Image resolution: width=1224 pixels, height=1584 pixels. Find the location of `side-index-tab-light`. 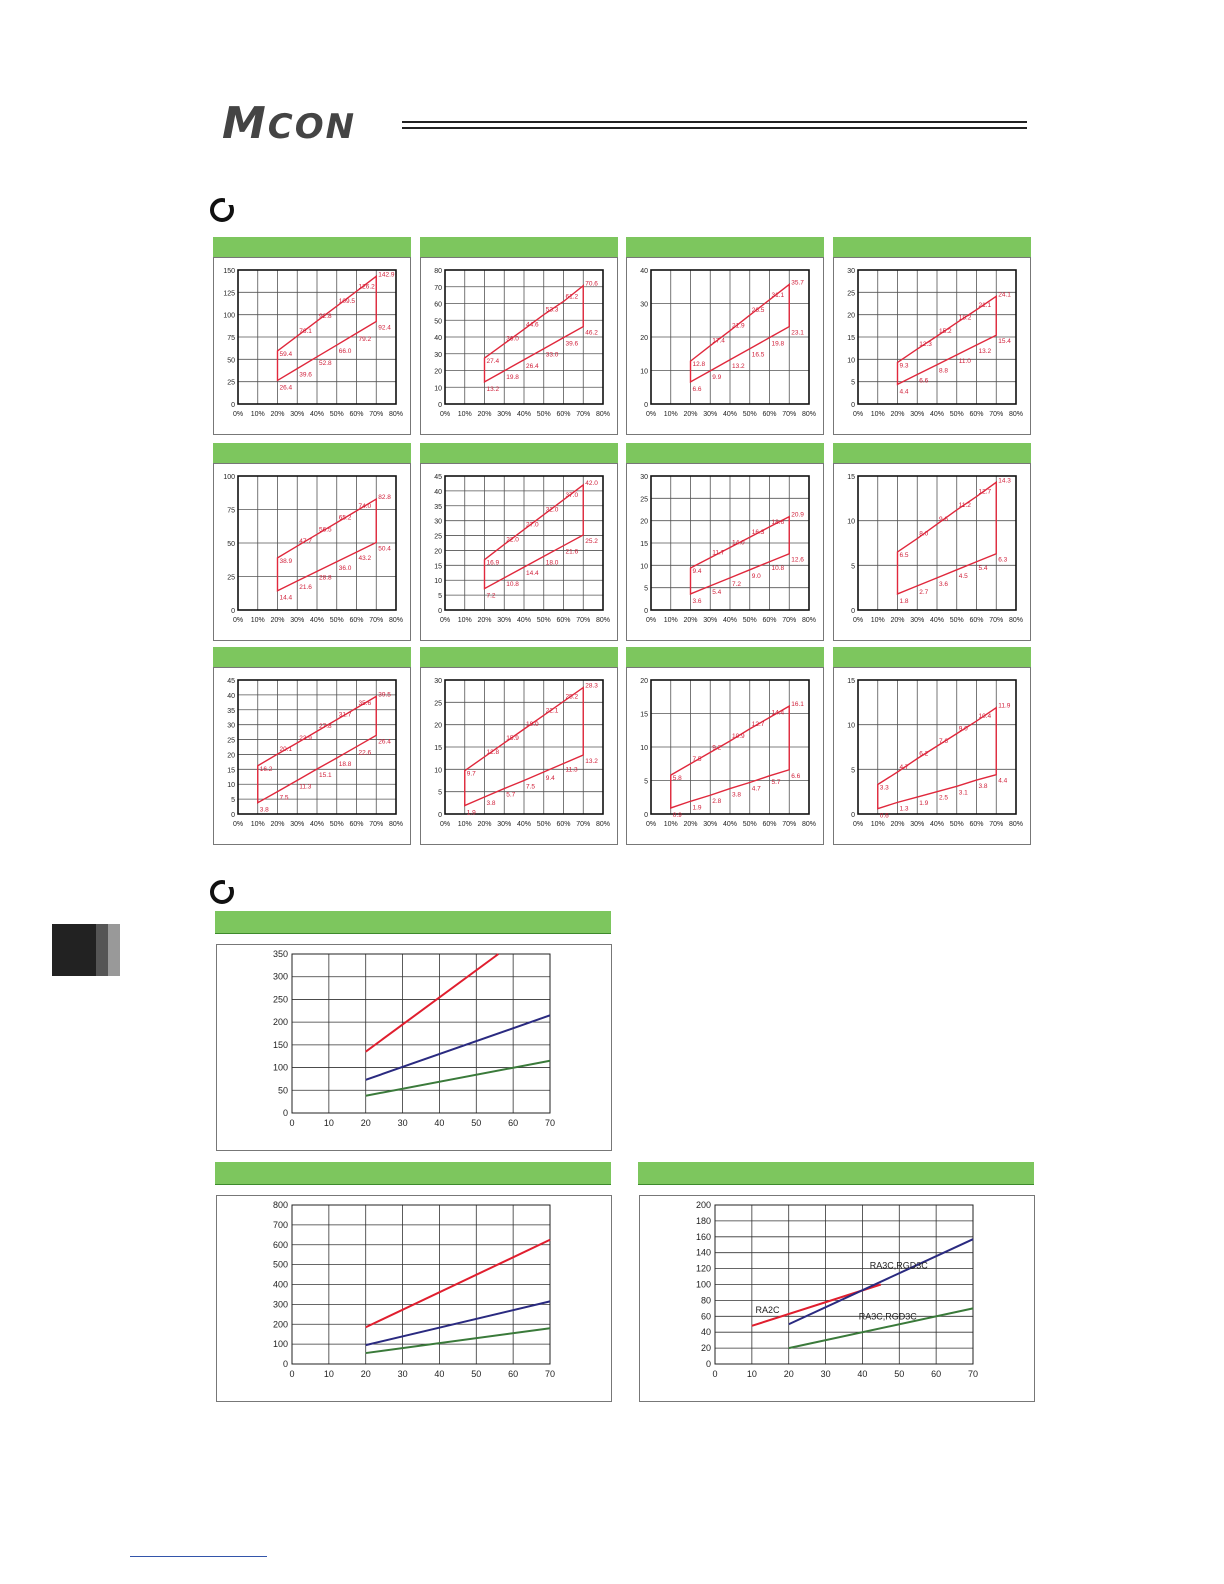

side-index-tab-light is located at coordinates (114, 950).